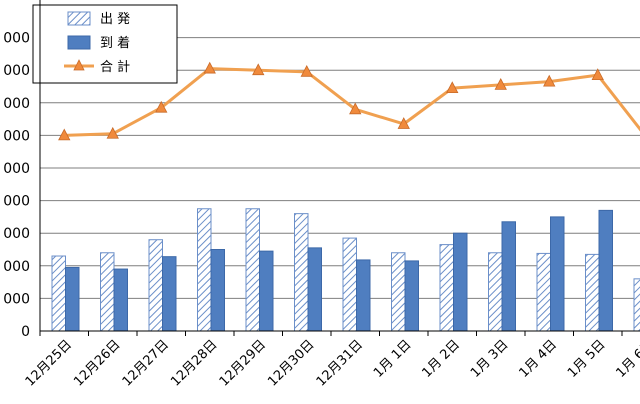 Image resolution: width=640 pixels, height=404 pixels. I want to click on x-tick-label: 12月27日, so click(146, 363).